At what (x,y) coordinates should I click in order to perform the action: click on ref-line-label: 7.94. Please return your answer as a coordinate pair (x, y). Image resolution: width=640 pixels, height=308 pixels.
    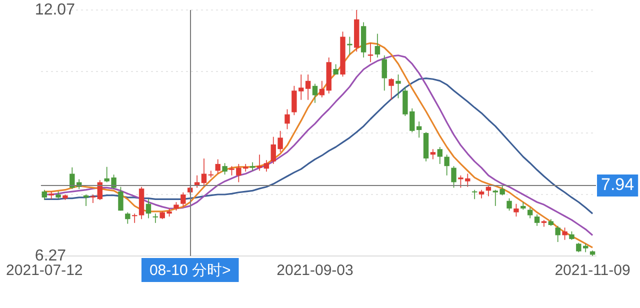
    Looking at the image, I should click on (617, 184).